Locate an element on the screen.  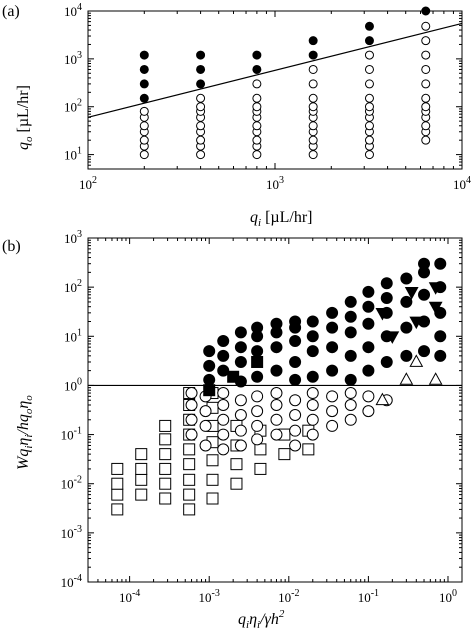
x-tick-label: 10⁻¹ is located at coordinates (368, 596).